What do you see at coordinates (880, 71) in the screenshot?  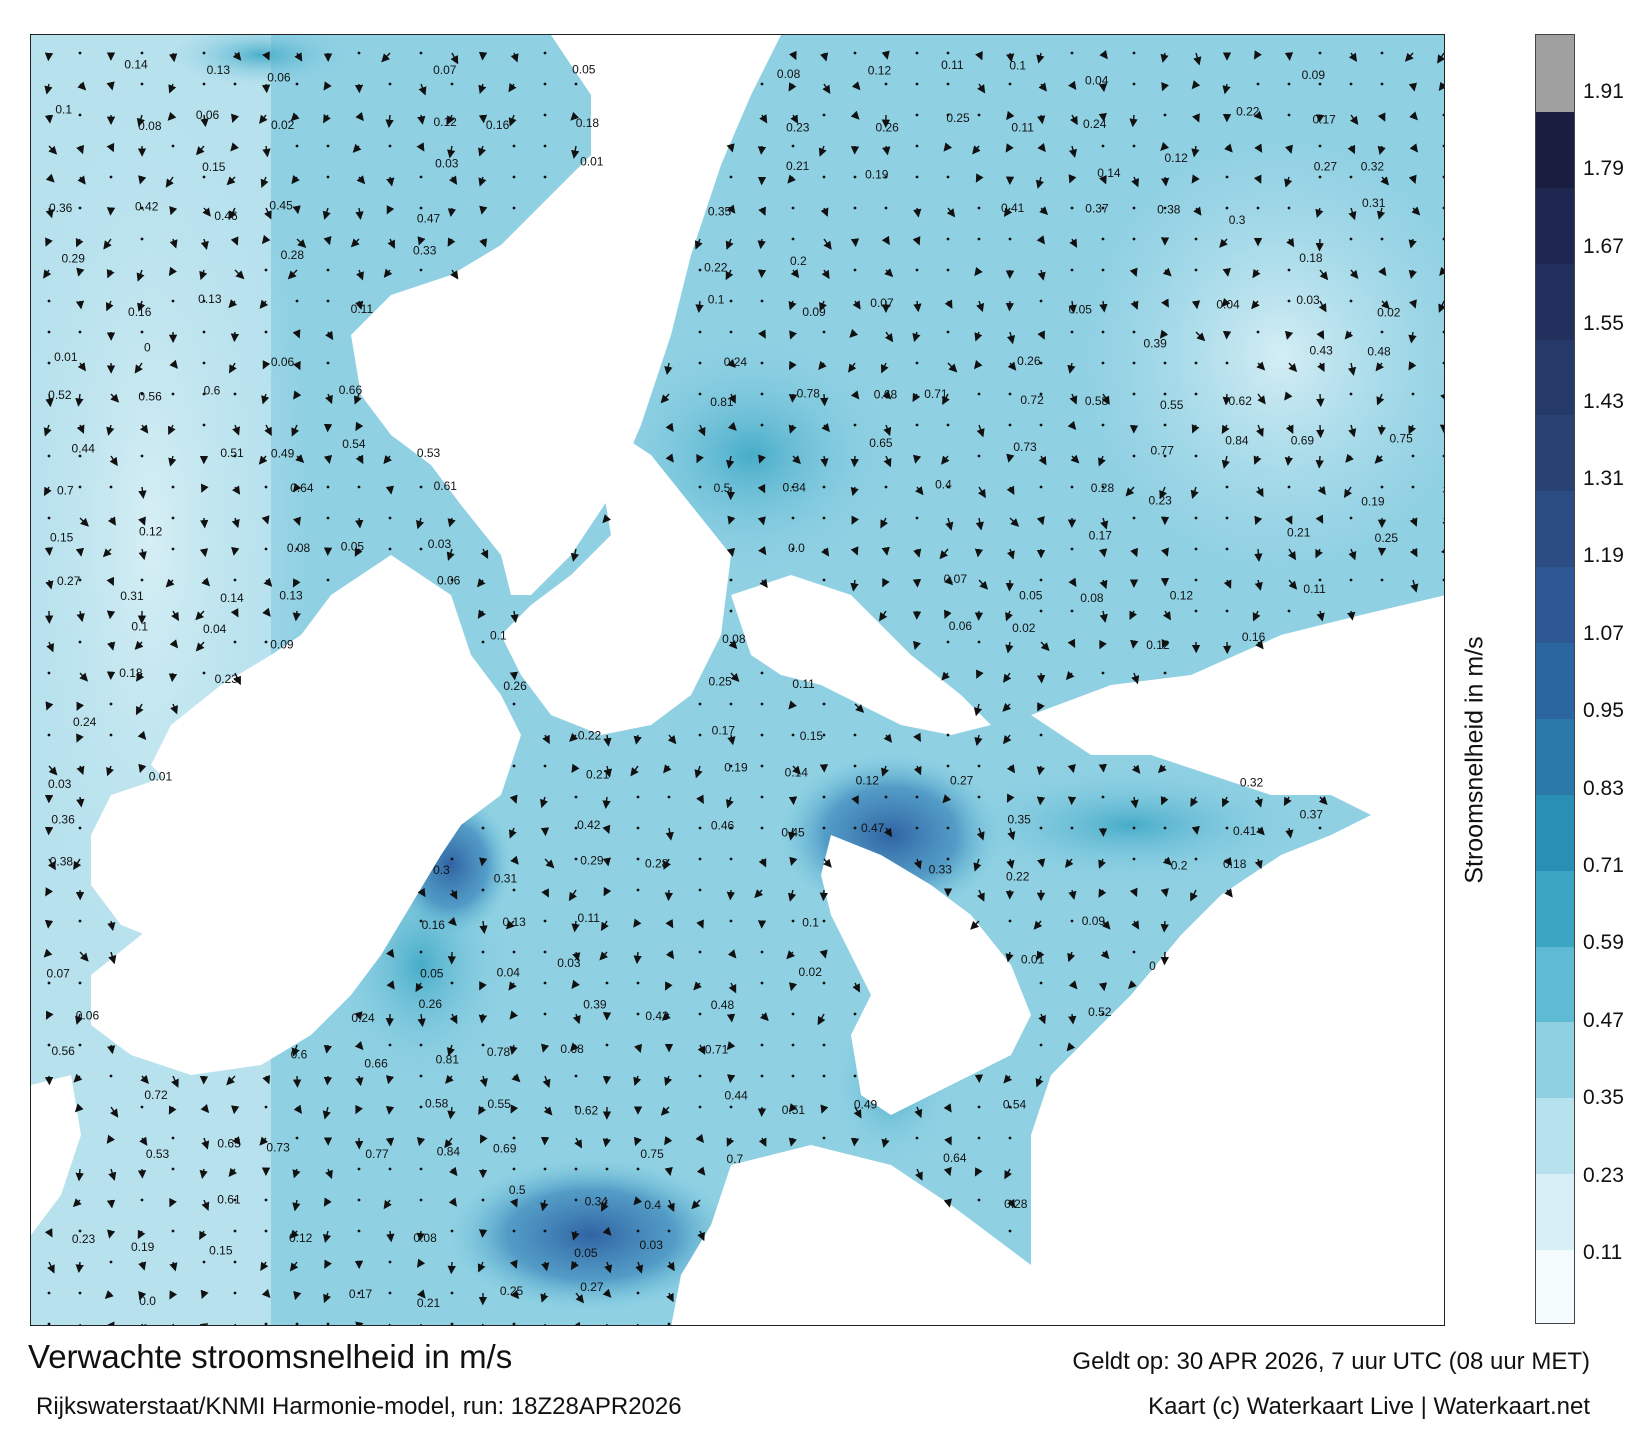 I see `speed-label: 0.12` at bounding box center [880, 71].